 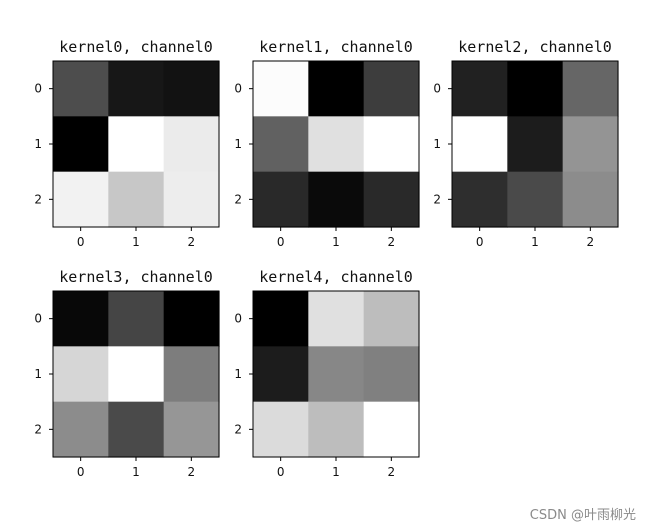 I want to click on x-tick-label-3-2: 2, so click(x=192, y=472).